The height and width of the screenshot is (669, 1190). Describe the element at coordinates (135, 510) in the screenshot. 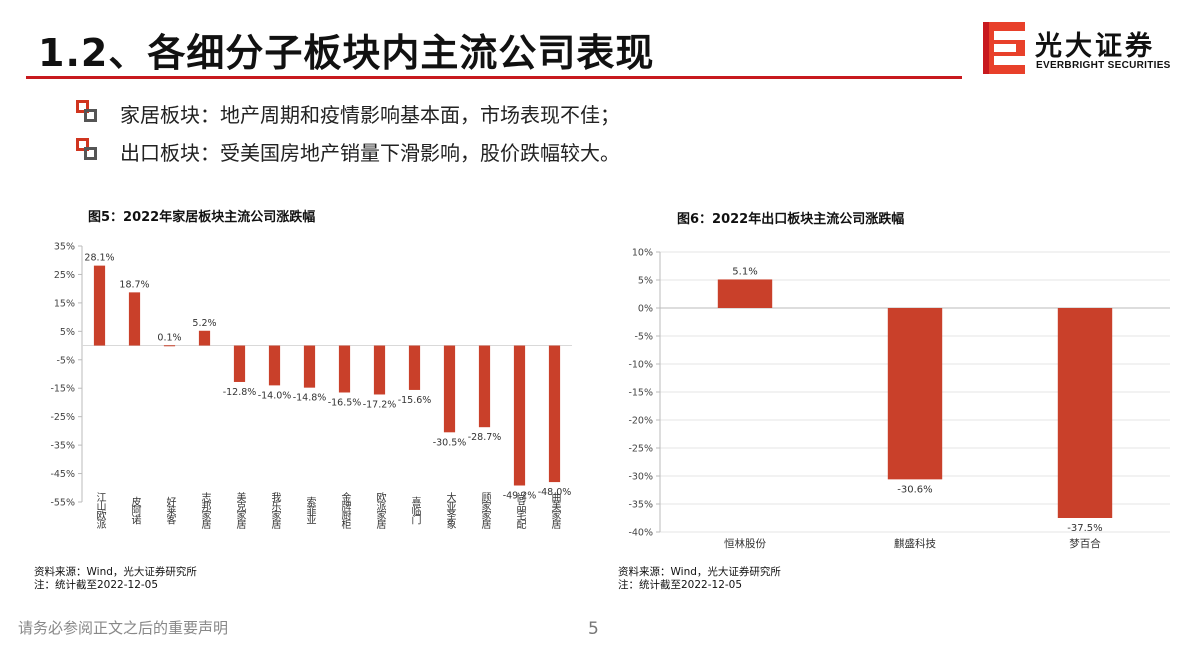

I see `chart1-category-label: 皮阿诺` at that location.